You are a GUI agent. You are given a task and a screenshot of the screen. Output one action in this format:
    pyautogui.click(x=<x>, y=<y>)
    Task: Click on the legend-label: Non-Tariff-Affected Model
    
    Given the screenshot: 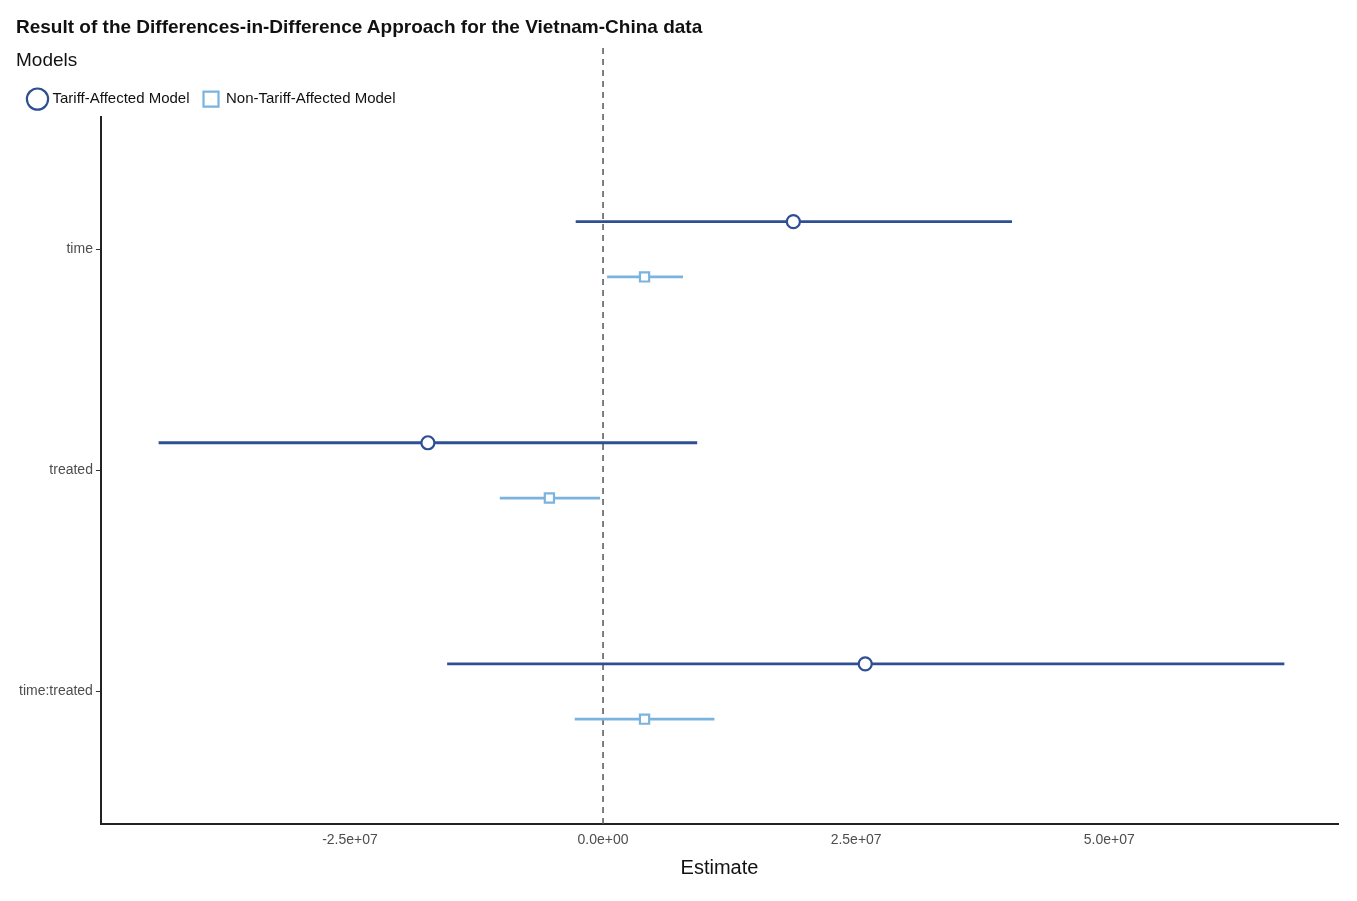 What is the action you would take?
    pyautogui.click(x=311, y=98)
    